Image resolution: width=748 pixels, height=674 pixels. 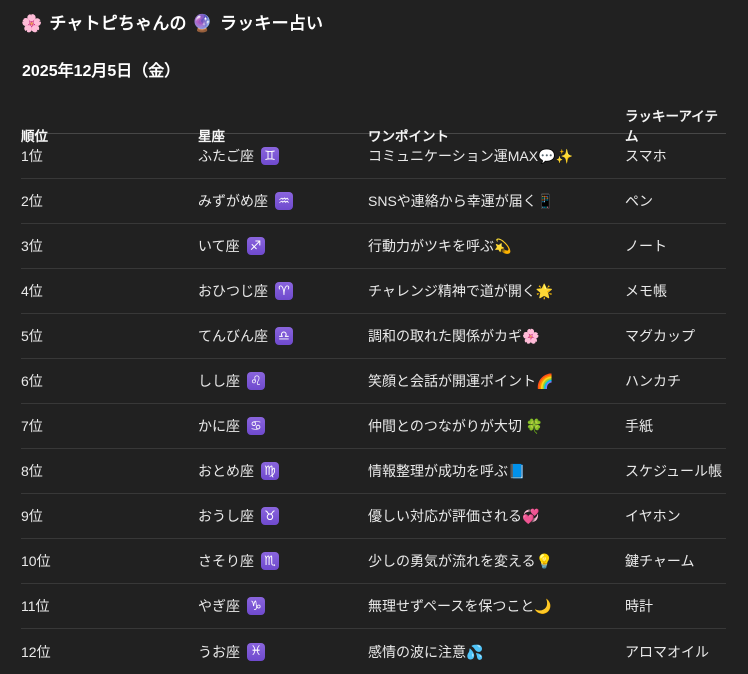 What do you see at coordinates (660, 336) in the screenshot?
I see `item-cell: マグカップ` at bounding box center [660, 336].